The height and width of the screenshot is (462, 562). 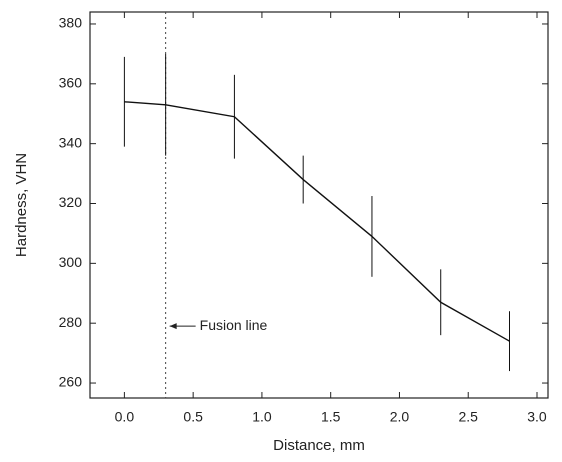 I want to click on y-axis-label: Hardness, VHN, so click(x=21, y=205).